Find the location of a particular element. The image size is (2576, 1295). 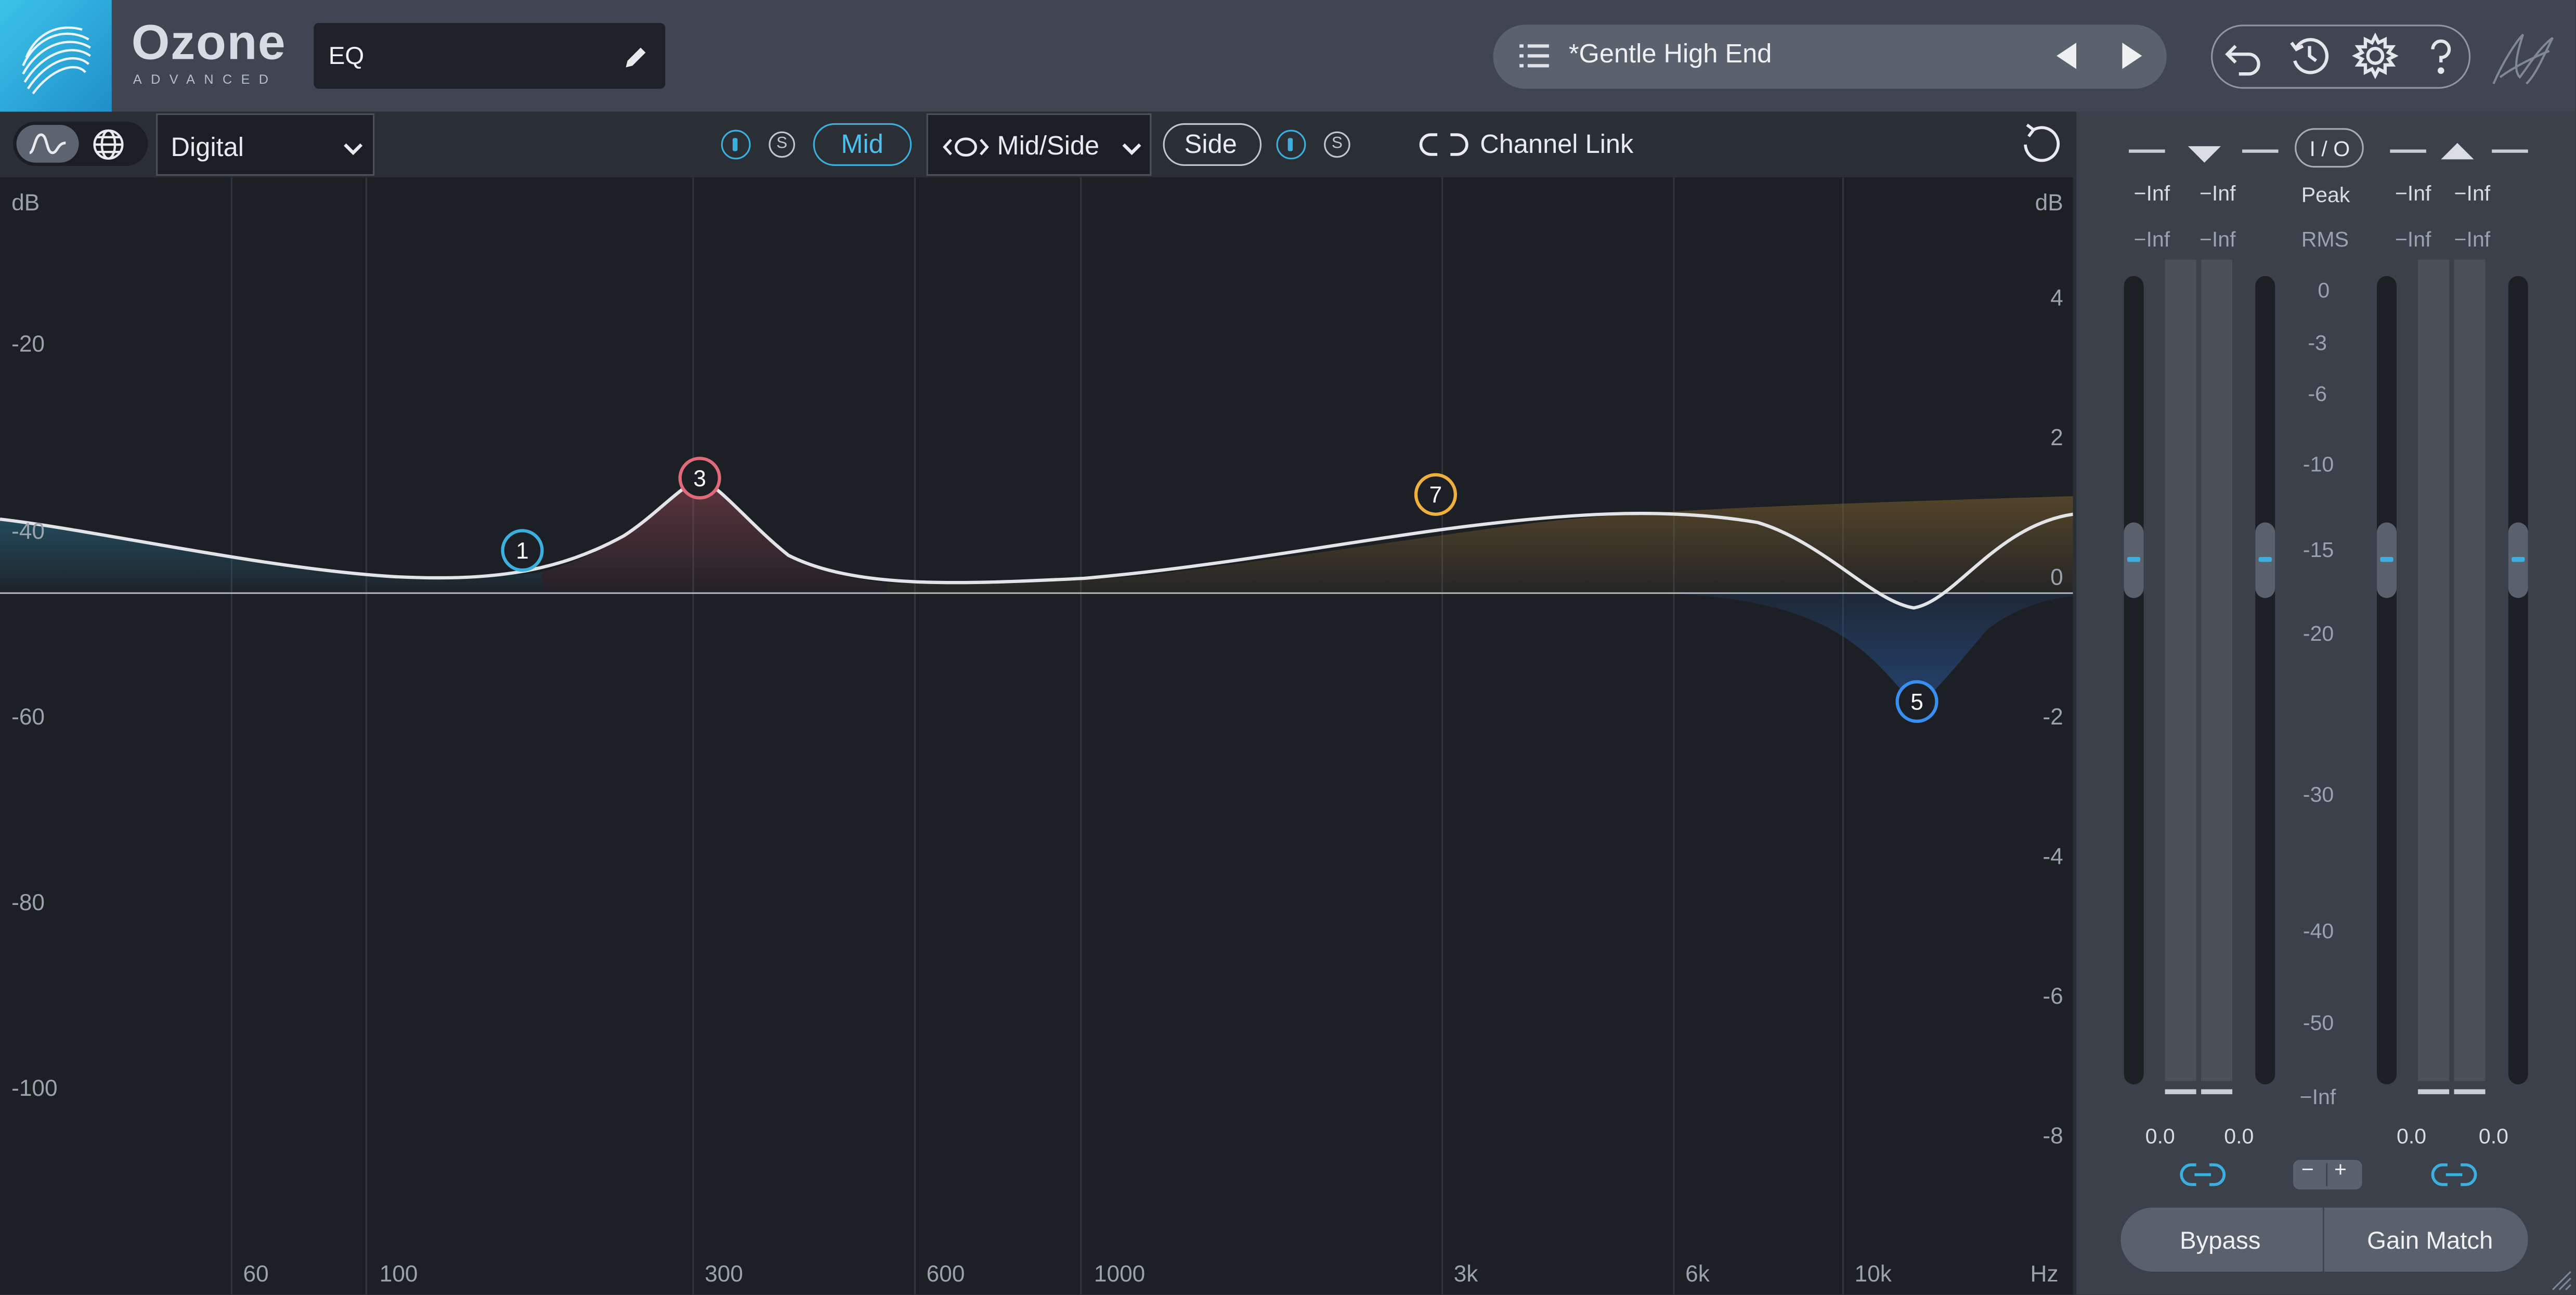

io-toggle-button is located at coordinates (2329, 148).